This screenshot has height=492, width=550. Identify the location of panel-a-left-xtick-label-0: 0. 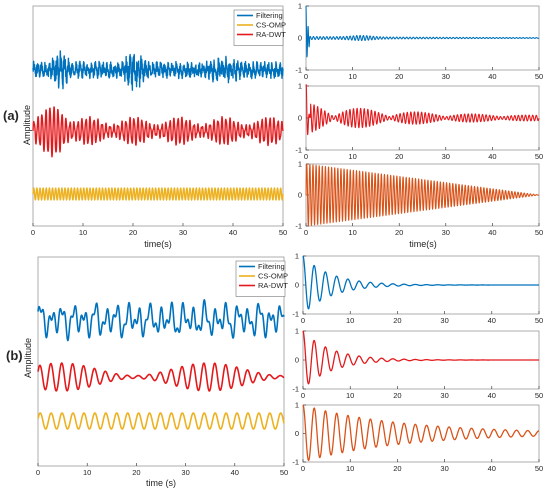
(33, 232).